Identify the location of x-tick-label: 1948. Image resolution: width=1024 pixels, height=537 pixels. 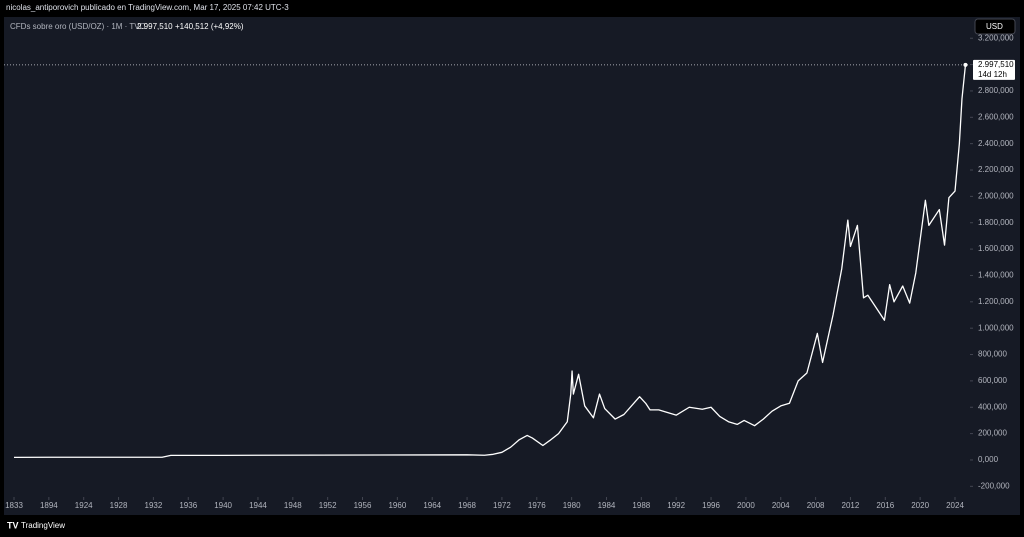
(293, 505).